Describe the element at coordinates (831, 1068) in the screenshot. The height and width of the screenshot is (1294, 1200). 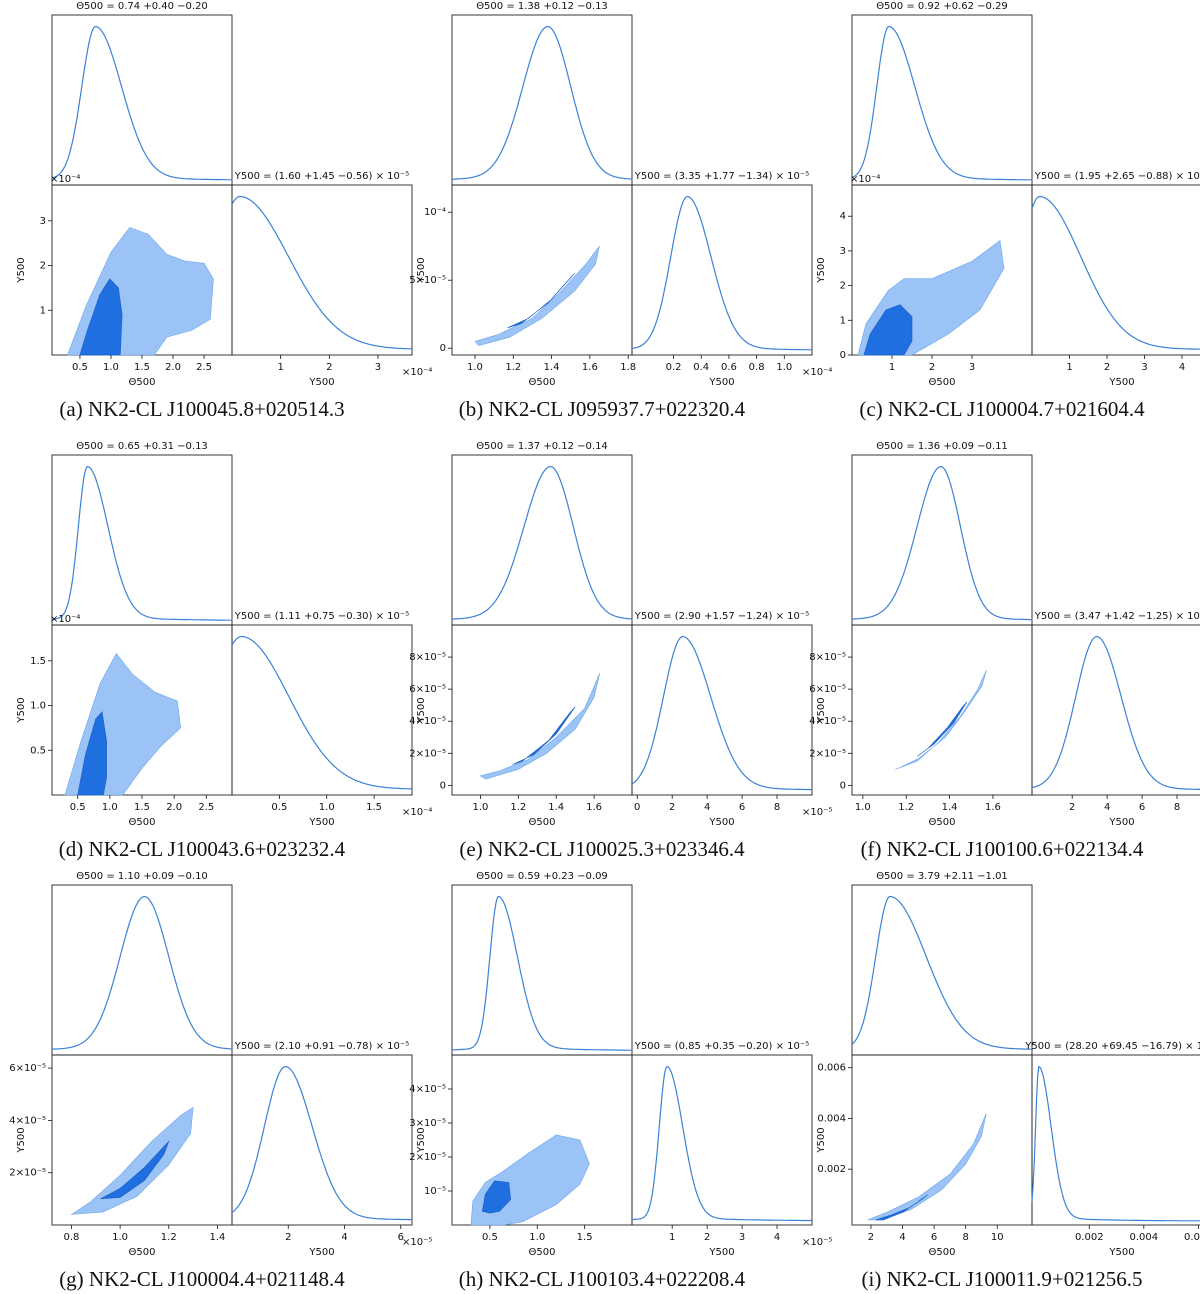
I see `y-axis-tick-label: 0.006` at that location.